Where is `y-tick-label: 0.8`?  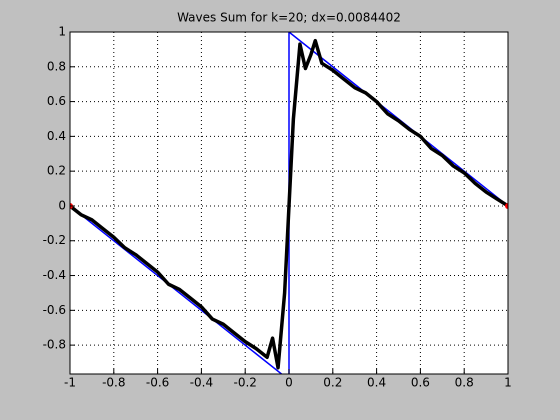
y-tick-label: 0.8 is located at coordinates (56, 66).